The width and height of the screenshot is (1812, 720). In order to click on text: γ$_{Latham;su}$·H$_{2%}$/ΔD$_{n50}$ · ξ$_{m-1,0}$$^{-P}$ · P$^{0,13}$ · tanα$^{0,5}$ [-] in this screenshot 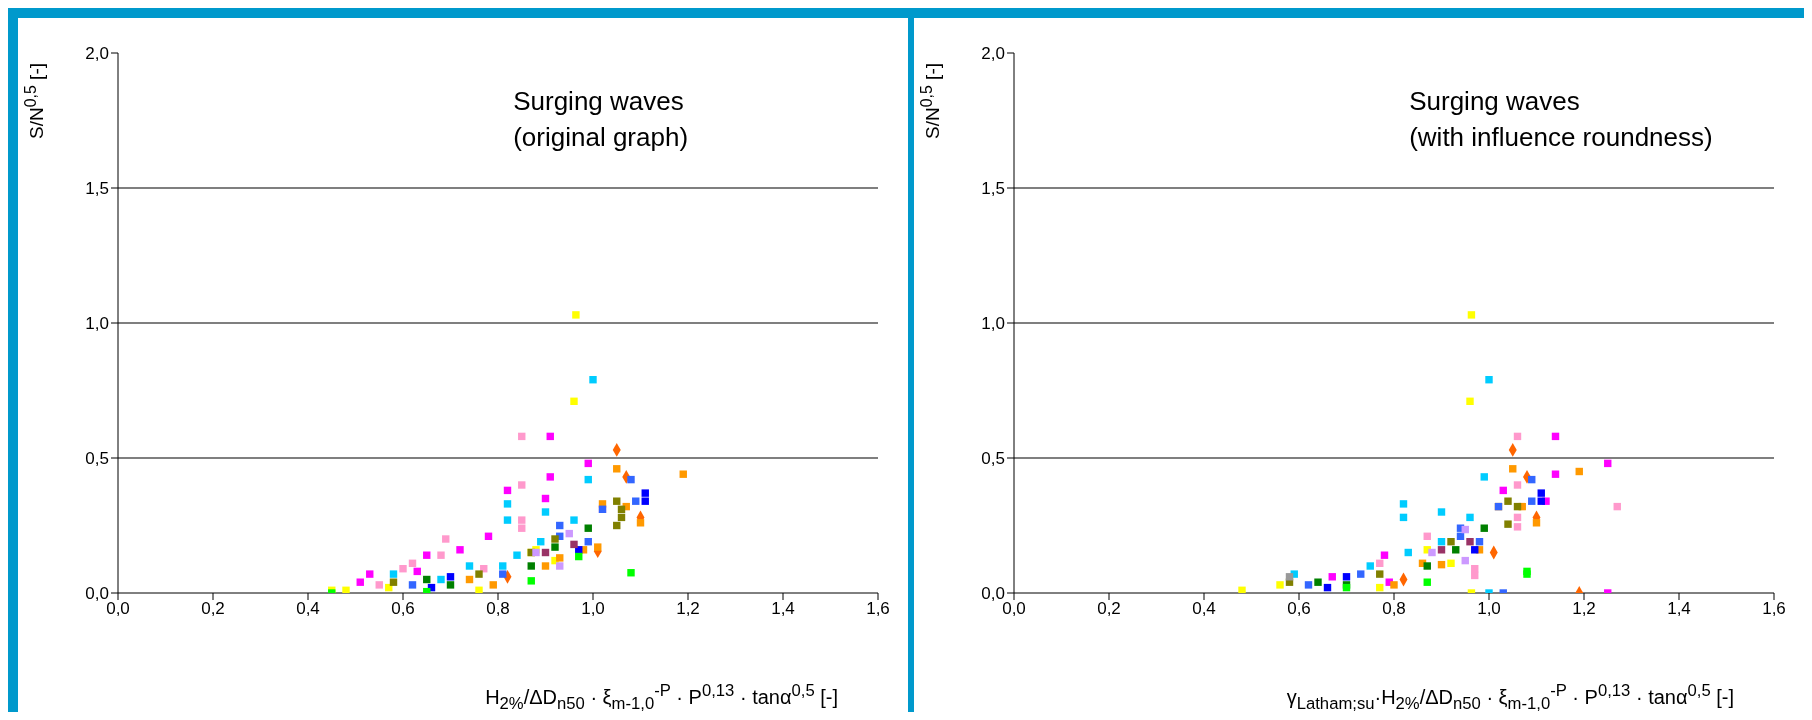, I will do `click(1510, 697)`.